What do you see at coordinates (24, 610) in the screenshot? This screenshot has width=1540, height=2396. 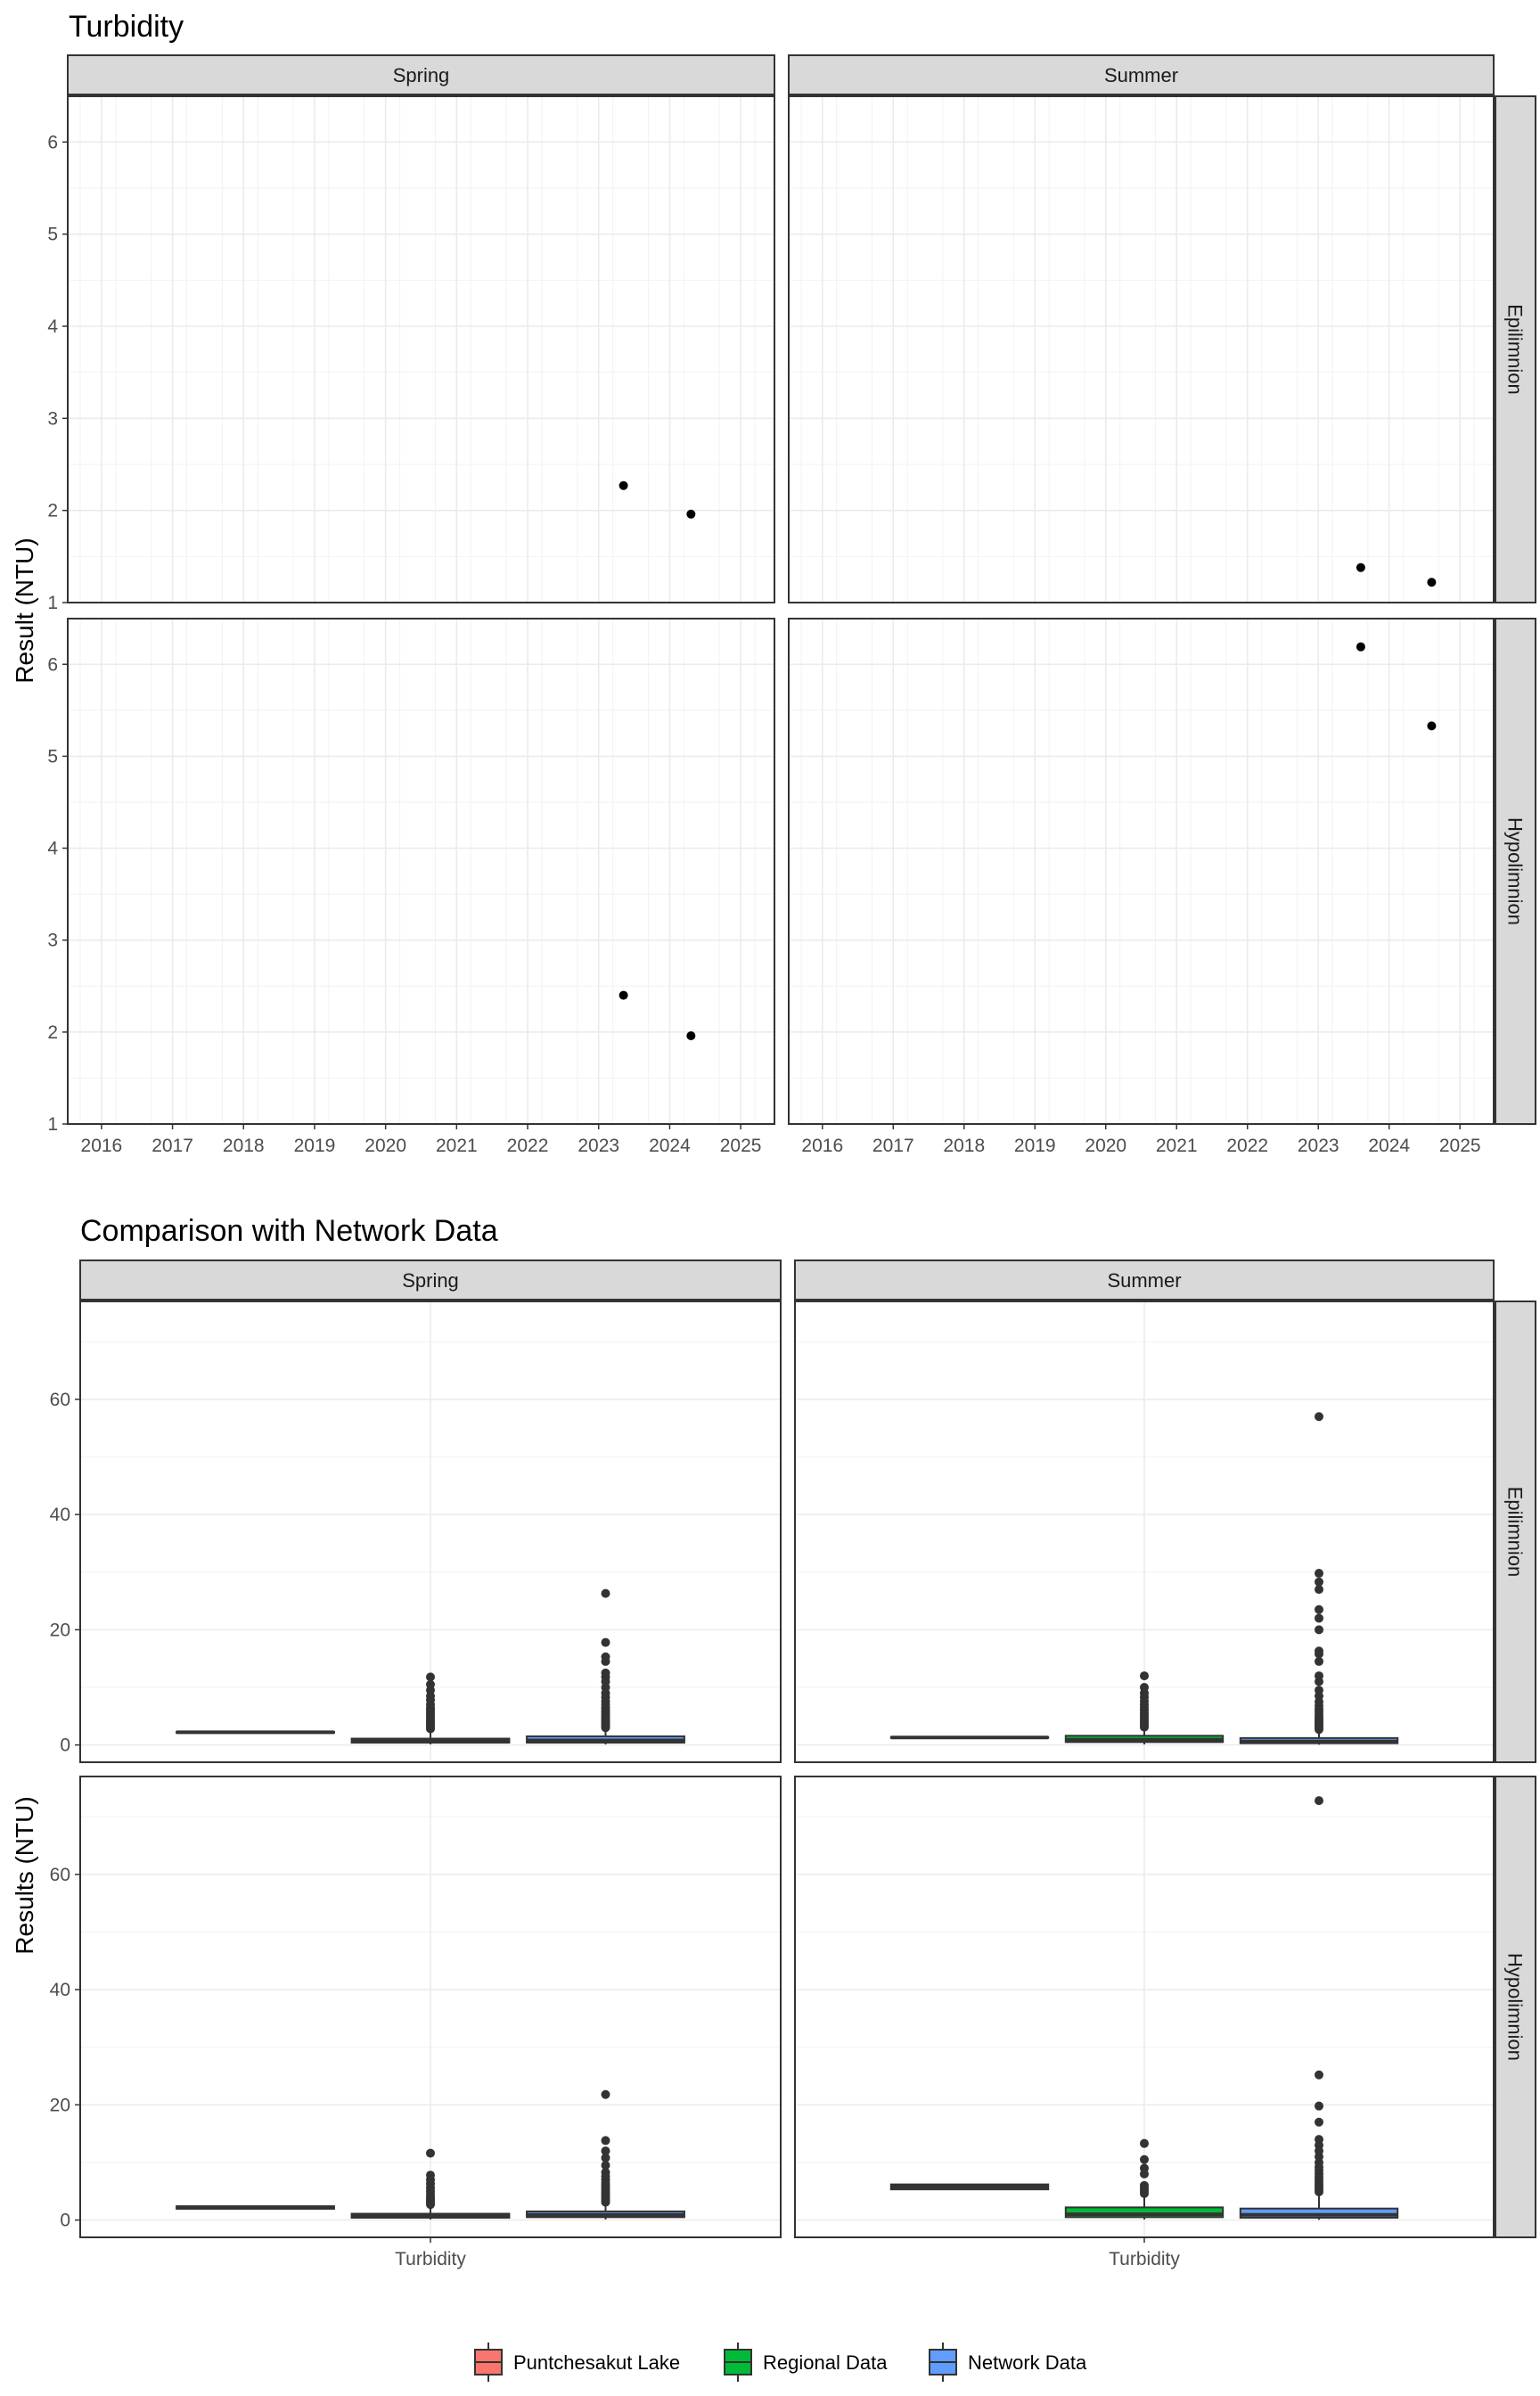 I see `turbidity-y-axis-title: Result (NTU)` at bounding box center [24, 610].